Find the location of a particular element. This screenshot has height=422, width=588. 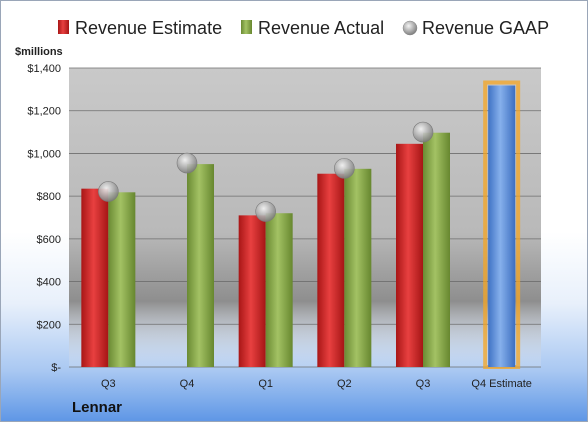

y-tick-label: $1,400 is located at coordinates (44, 69).